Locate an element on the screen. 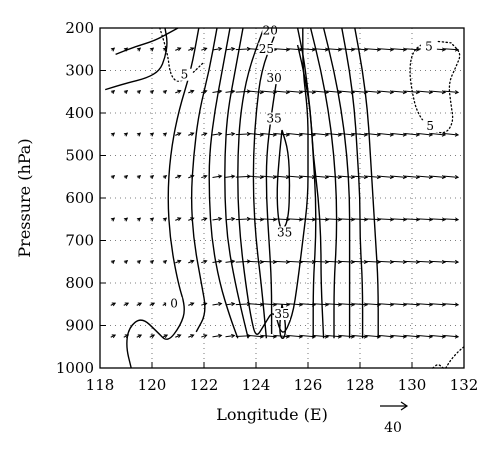 The height and width of the screenshot is (452, 500). y-tick-label: 1000 is located at coordinates (75, 368).